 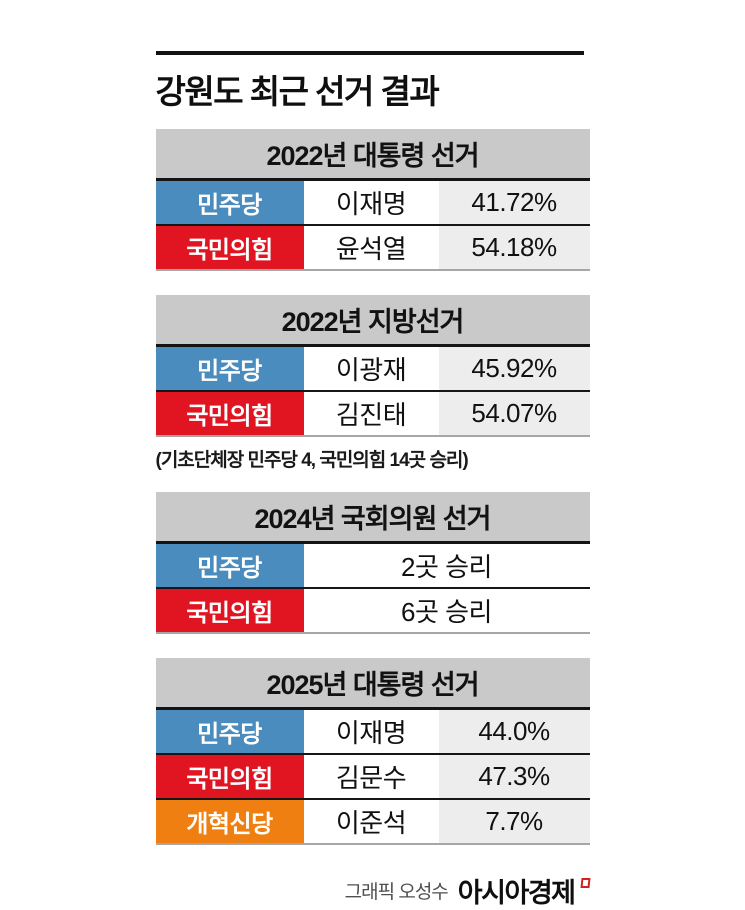 I want to click on table-header: 2025년 대통령 선거, so click(x=372, y=684).